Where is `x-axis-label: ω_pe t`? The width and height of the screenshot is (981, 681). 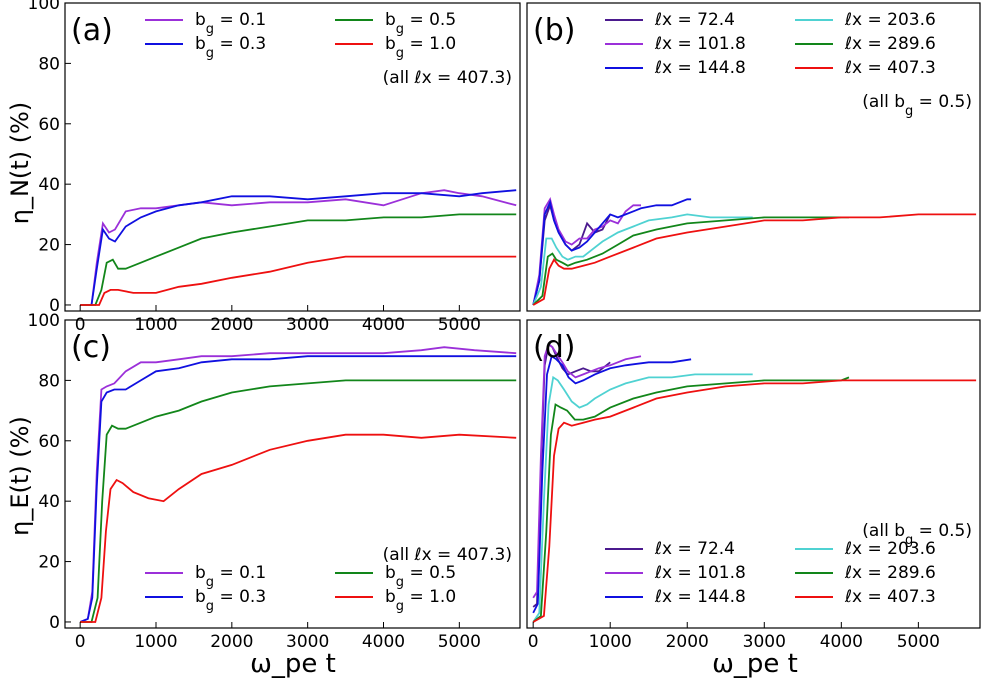
x-axis-label: ω_pe t is located at coordinates (293, 664).